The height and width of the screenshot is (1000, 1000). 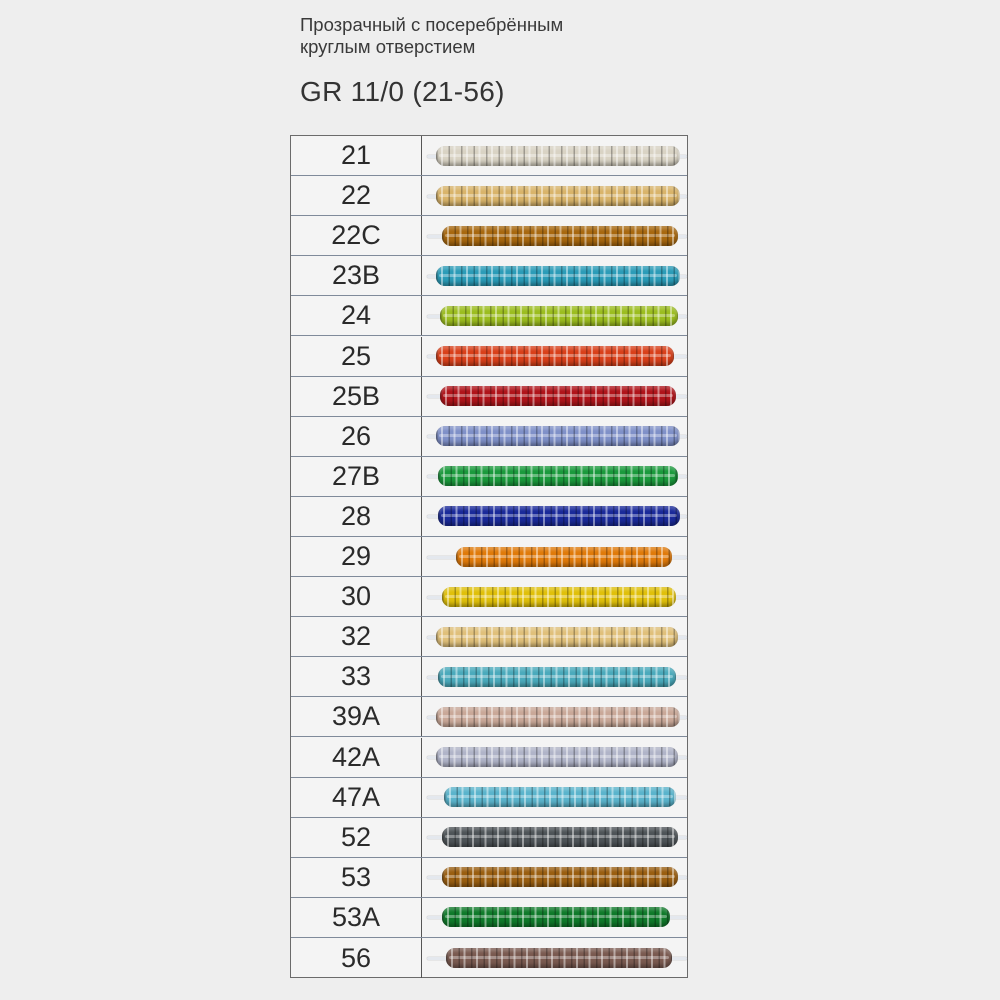 I want to click on table-row: 53A, so click(x=489, y=917).